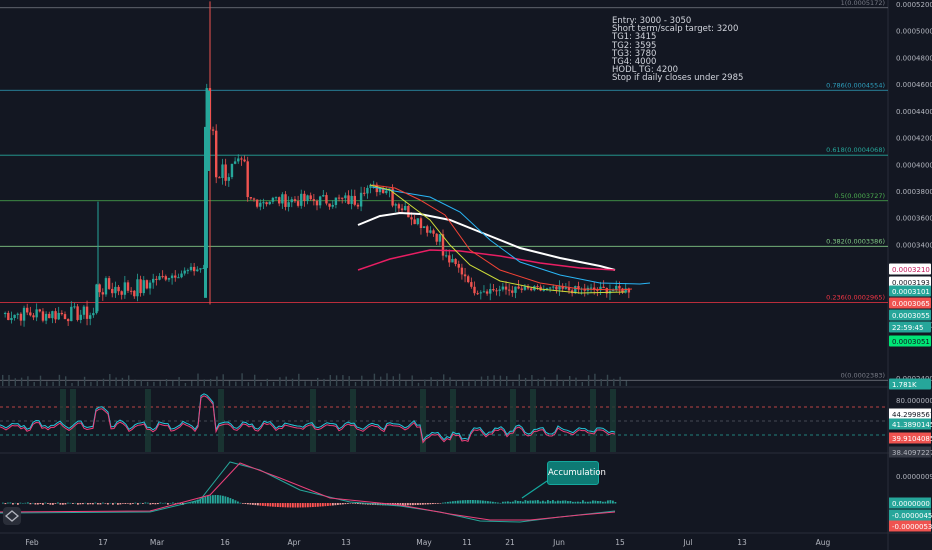  I want to click on rsi-line, so click(308, 417).